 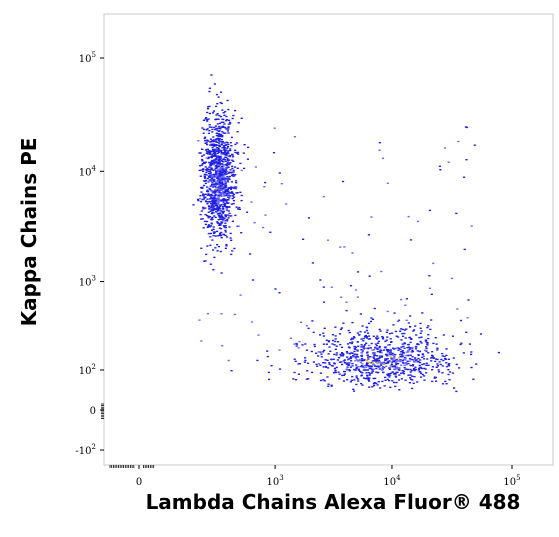 I want to click on y-tick-label: 105, so click(x=87, y=58).